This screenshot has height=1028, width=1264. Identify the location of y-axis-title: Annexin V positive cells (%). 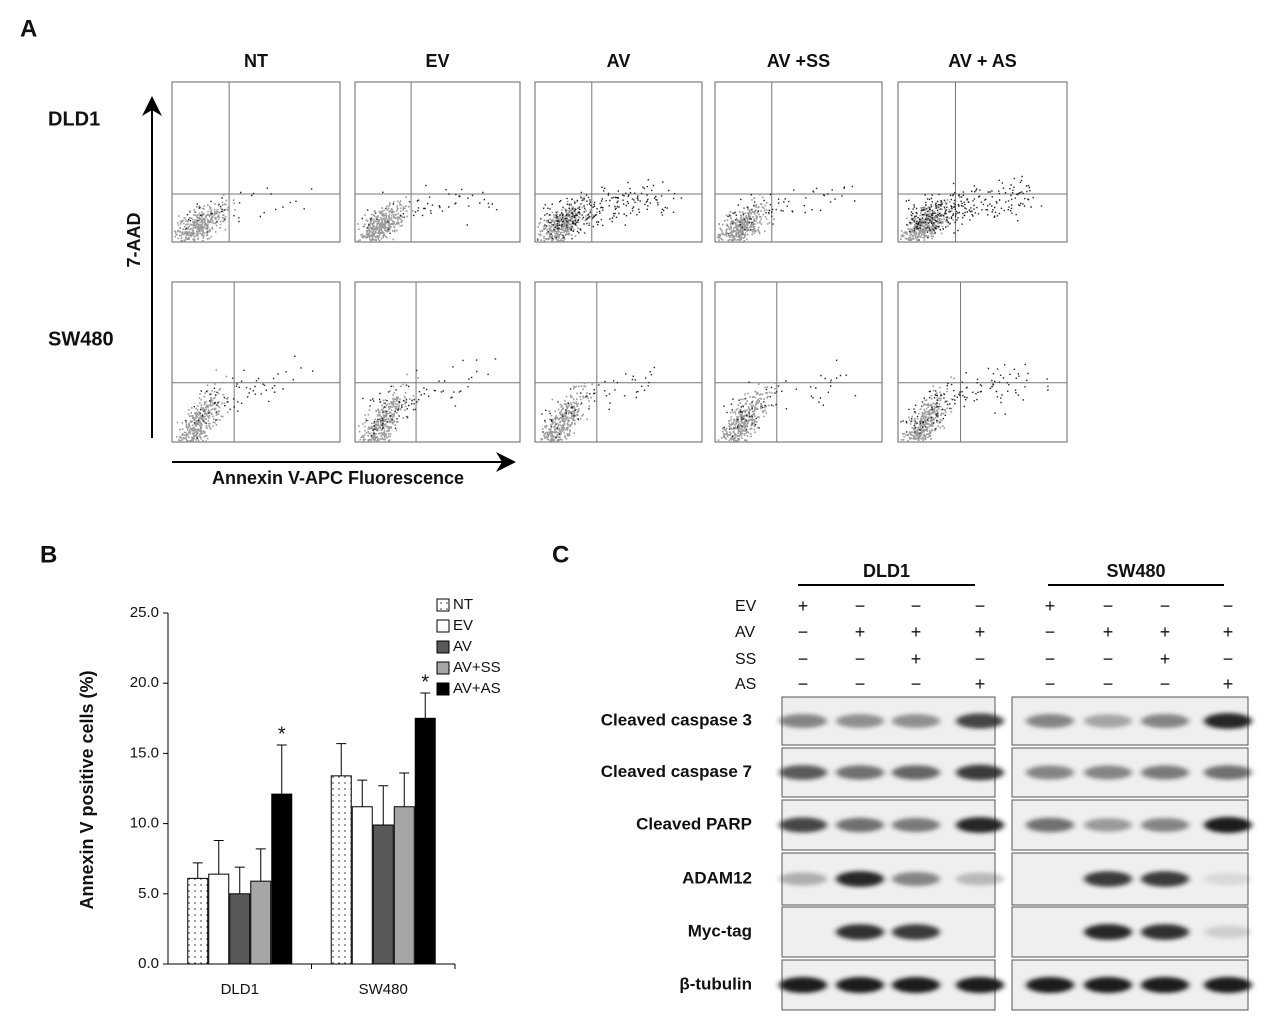
(87, 789).